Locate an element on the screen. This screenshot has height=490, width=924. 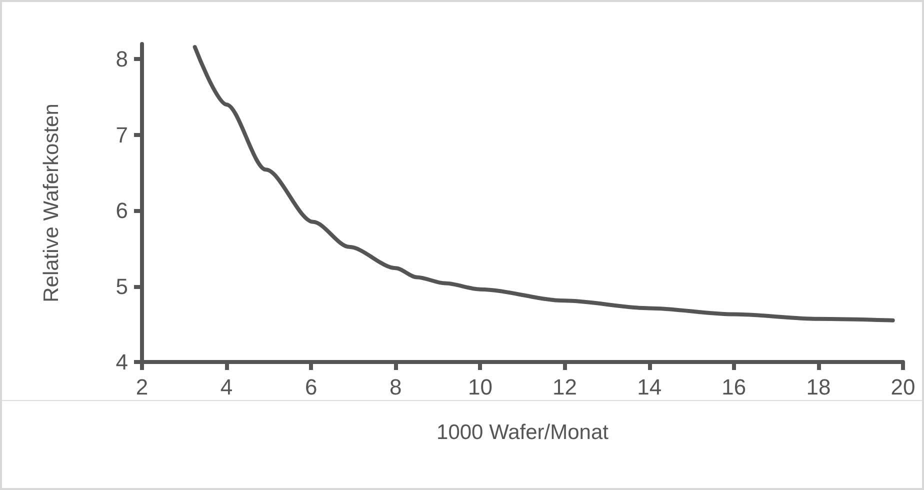
x-tick-label: 14 is located at coordinates (649, 387).